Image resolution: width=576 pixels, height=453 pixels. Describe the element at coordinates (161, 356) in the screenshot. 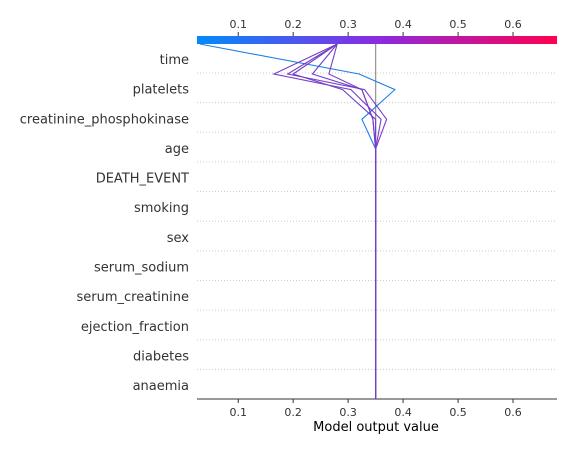

I see `feature-label: diabetes` at that location.